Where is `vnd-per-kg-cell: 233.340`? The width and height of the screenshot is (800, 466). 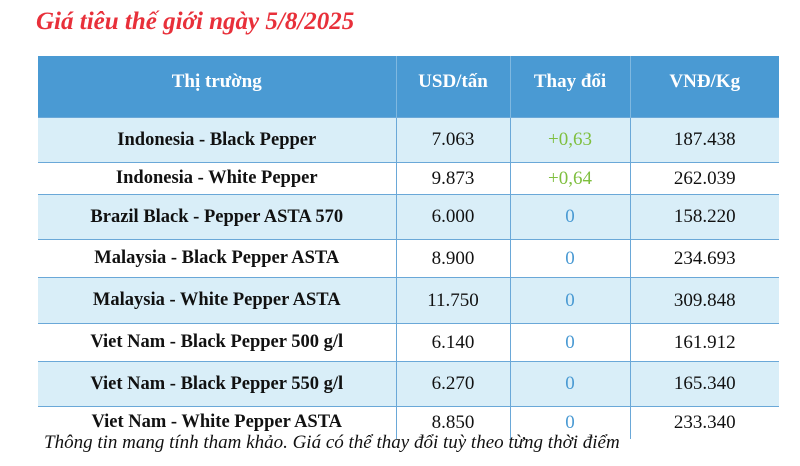
vnd-per-kg-cell: 233.340 is located at coordinates (704, 422).